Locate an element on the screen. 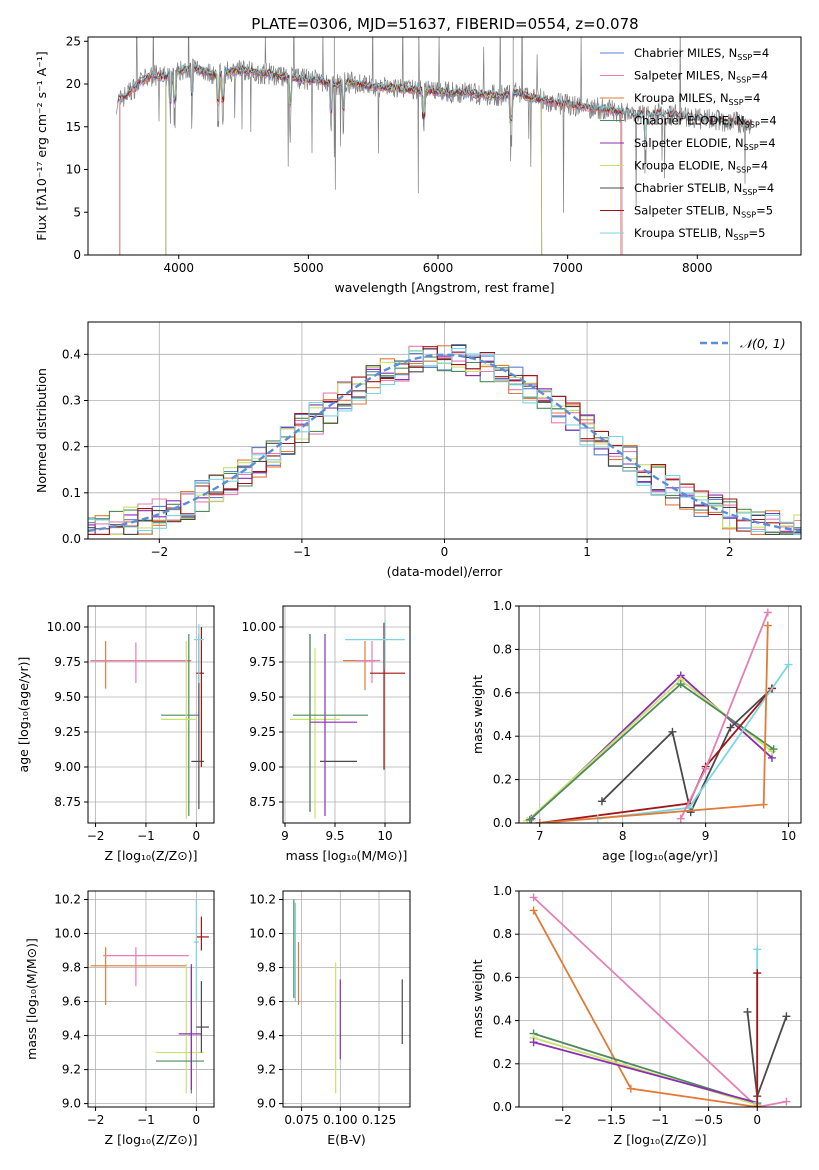  age_vs_Z-xtick-label: −1 is located at coordinates (146, 836).